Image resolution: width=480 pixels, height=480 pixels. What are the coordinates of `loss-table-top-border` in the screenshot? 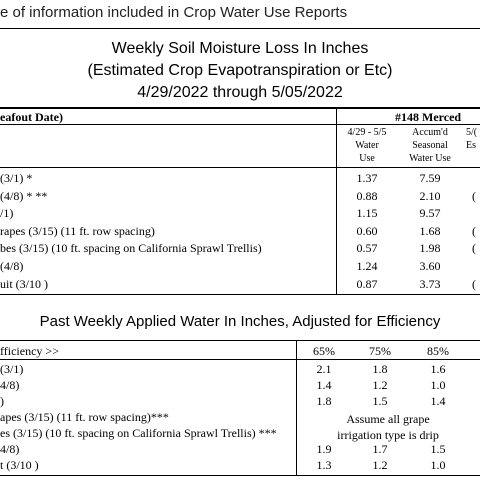 It's located at (240, 108).